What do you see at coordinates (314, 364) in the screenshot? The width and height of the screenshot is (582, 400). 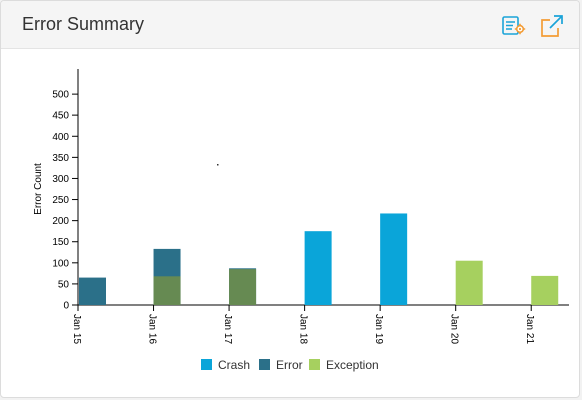 I see `legend-swatch-exception` at bounding box center [314, 364].